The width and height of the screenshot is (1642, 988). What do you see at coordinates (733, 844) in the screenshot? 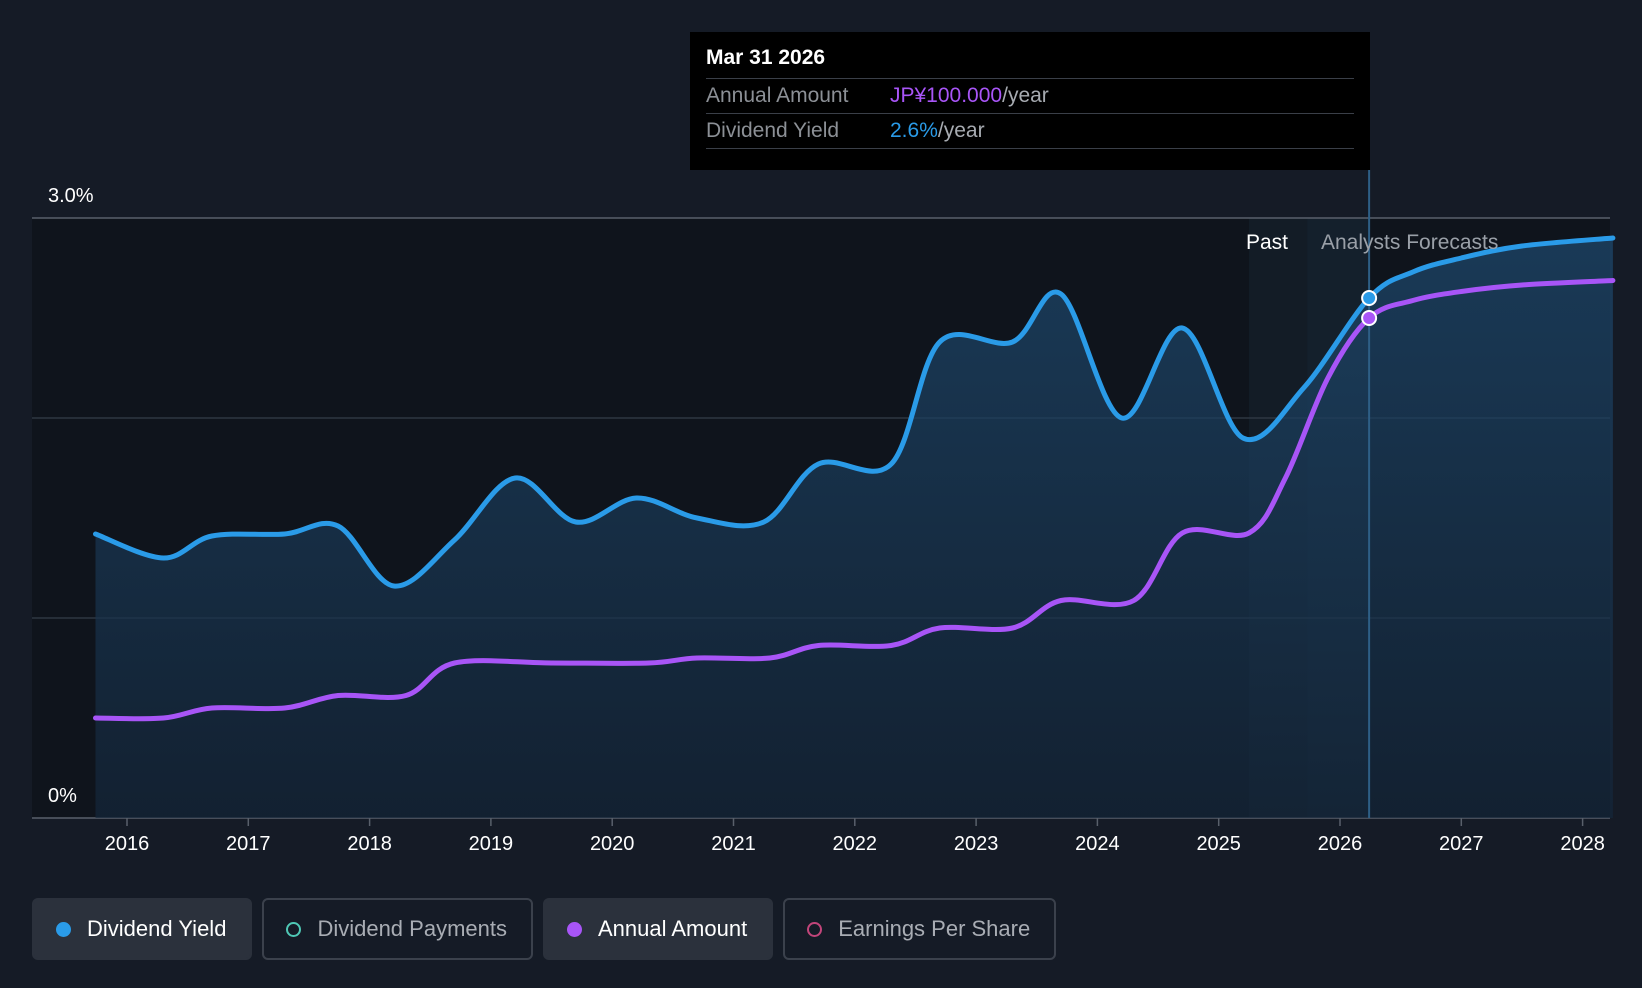
I see `x-tick-label: 2021` at bounding box center [733, 844].